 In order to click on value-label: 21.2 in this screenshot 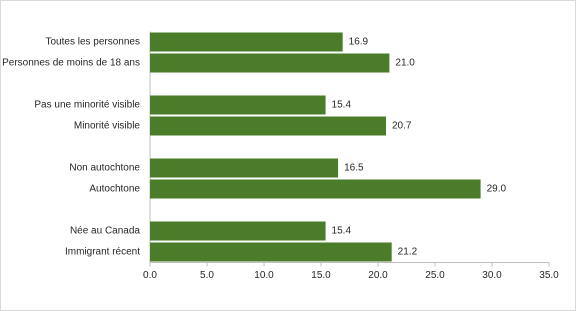, I will do `click(408, 252)`.